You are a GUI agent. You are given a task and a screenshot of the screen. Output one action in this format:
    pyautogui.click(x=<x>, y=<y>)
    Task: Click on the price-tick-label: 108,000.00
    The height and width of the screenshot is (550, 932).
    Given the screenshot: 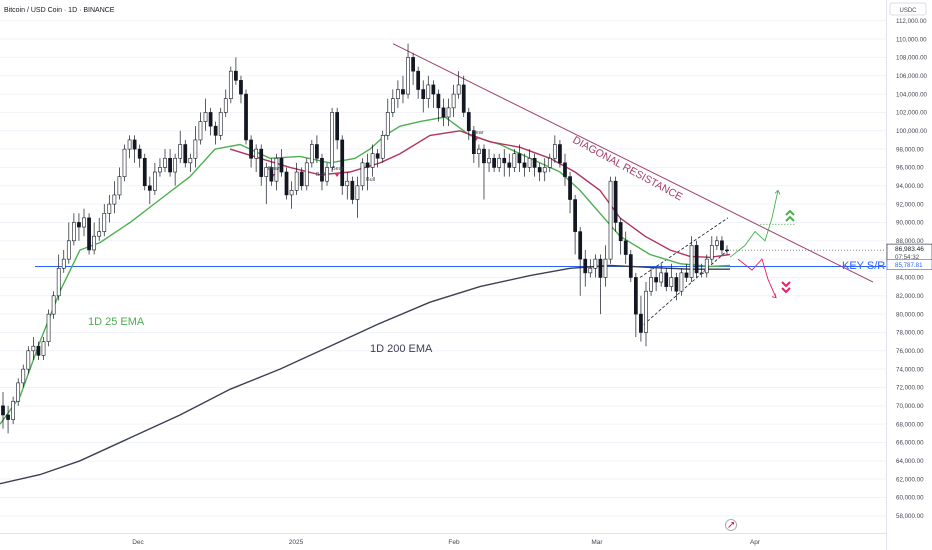 What is the action you would take?
    pyautogui.click(x=912, y=58)
    